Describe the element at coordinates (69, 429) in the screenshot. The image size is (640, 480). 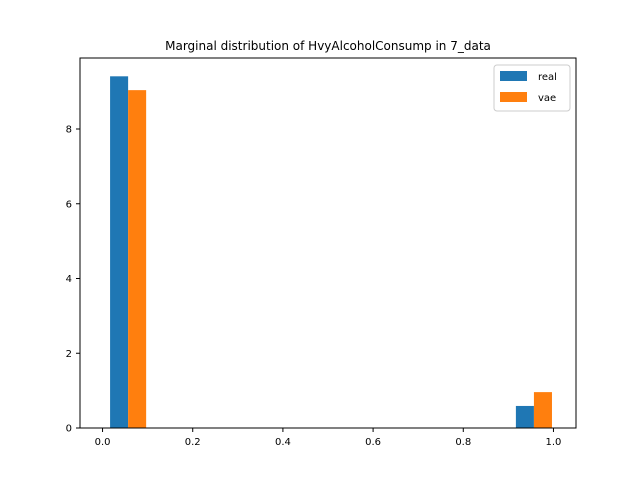
I see `y-tick-label: 0` at that location.